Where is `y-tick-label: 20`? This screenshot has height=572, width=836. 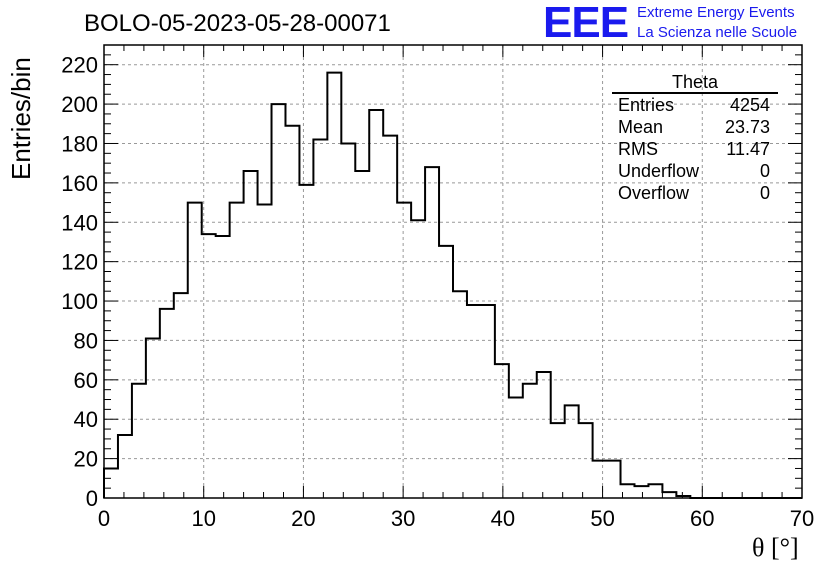
y-tick-label: 20 is located at coordinates (86, 459).